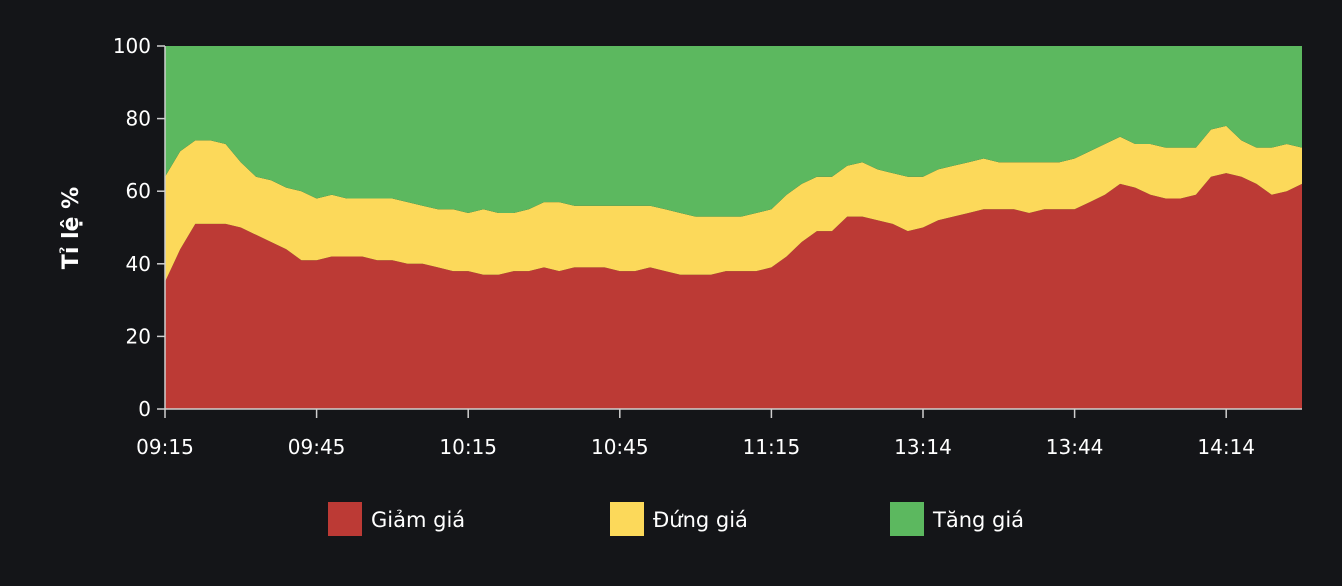  Describe the element at coordinates (138, 336) in the screenshot. I see `y-tick-label: 20` at that location.